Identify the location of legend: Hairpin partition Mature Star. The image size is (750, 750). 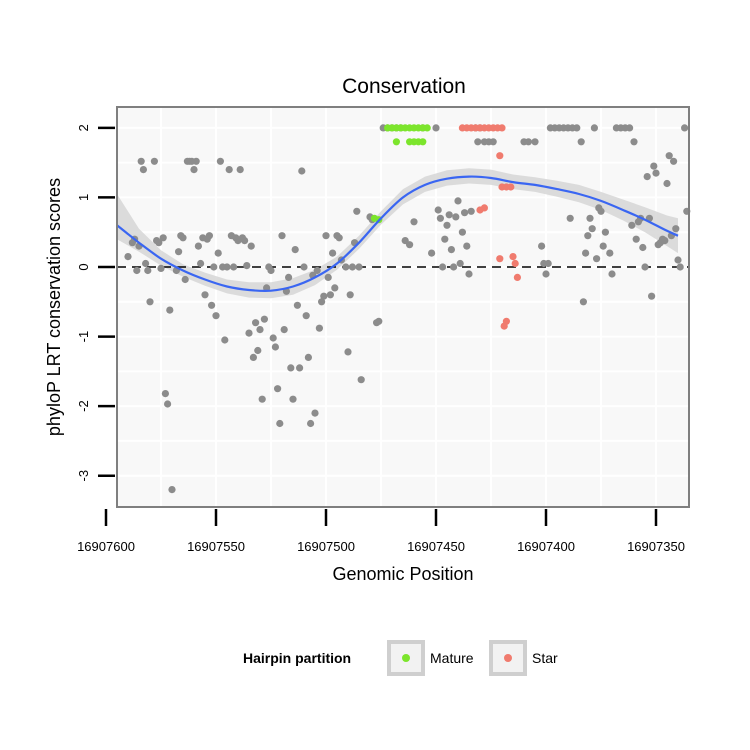
(400, 658).